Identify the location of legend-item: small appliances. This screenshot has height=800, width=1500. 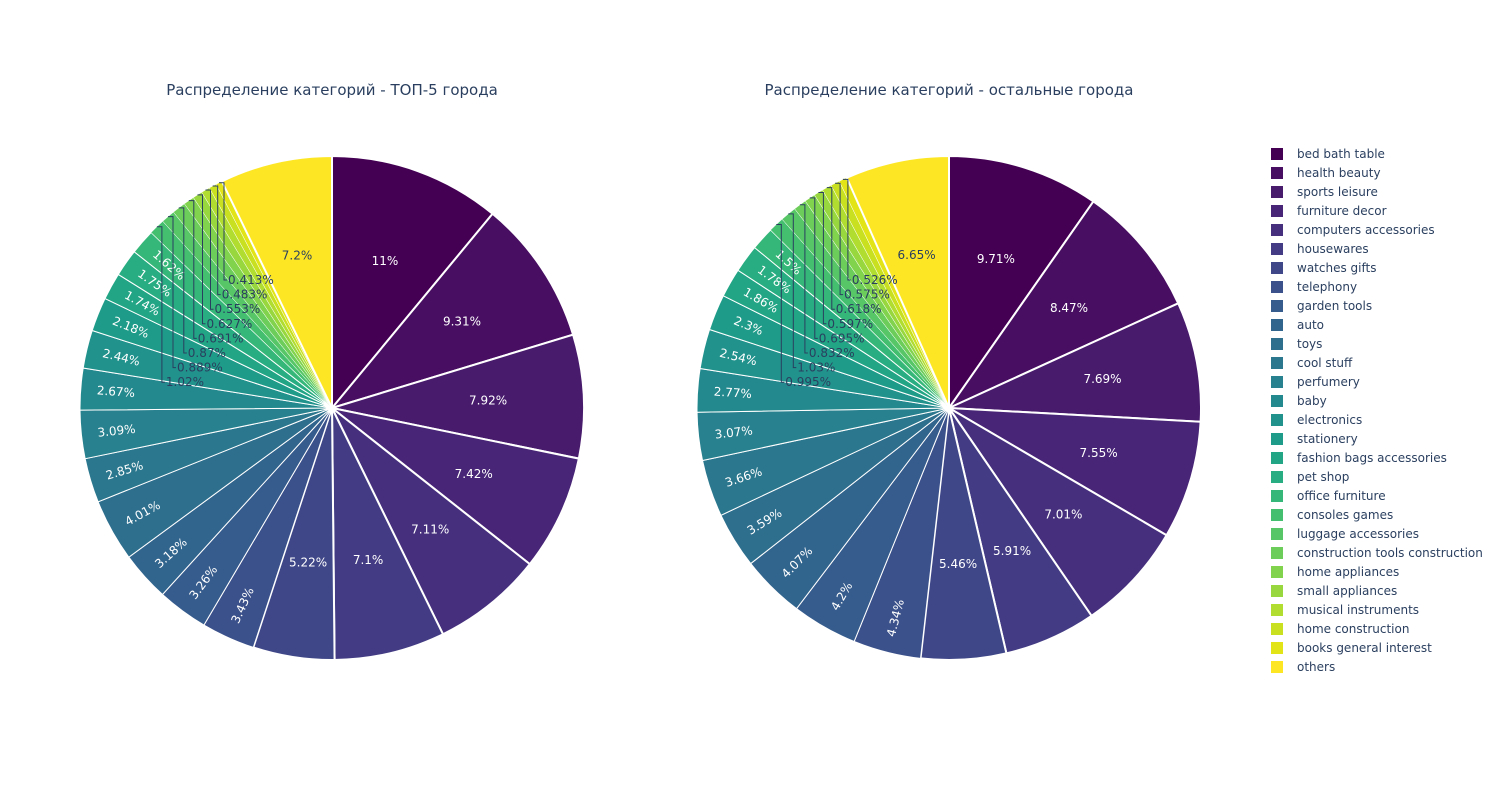
(1334, 591).